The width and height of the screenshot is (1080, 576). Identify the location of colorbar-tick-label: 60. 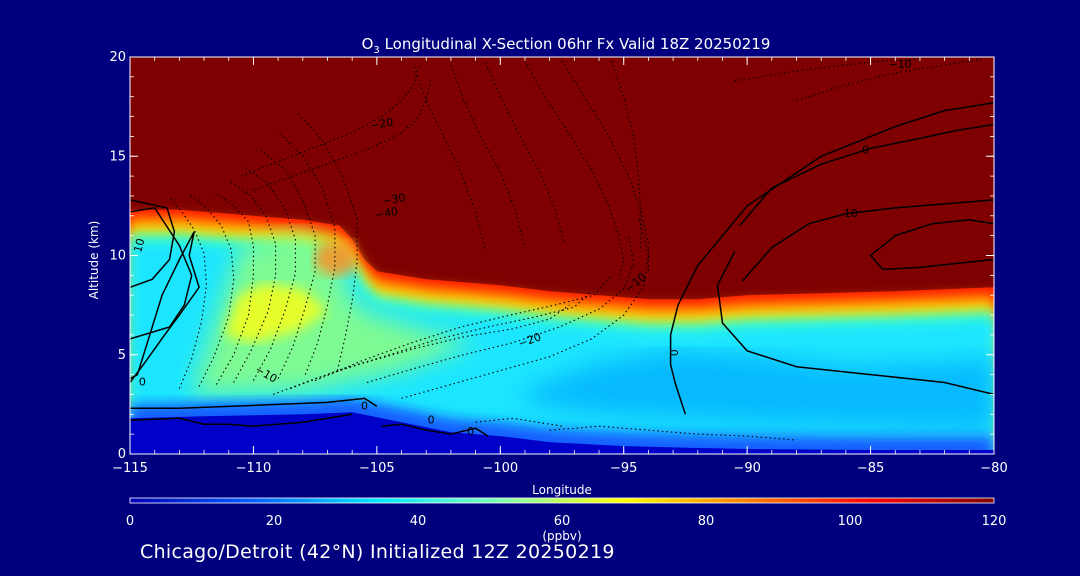
(562, 521).